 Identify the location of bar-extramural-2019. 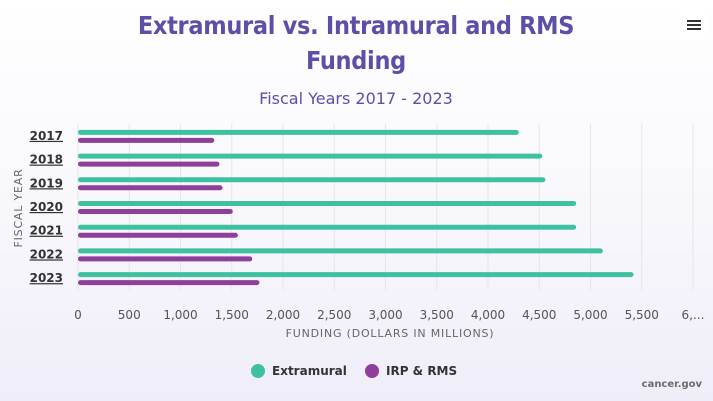
(312, 180).